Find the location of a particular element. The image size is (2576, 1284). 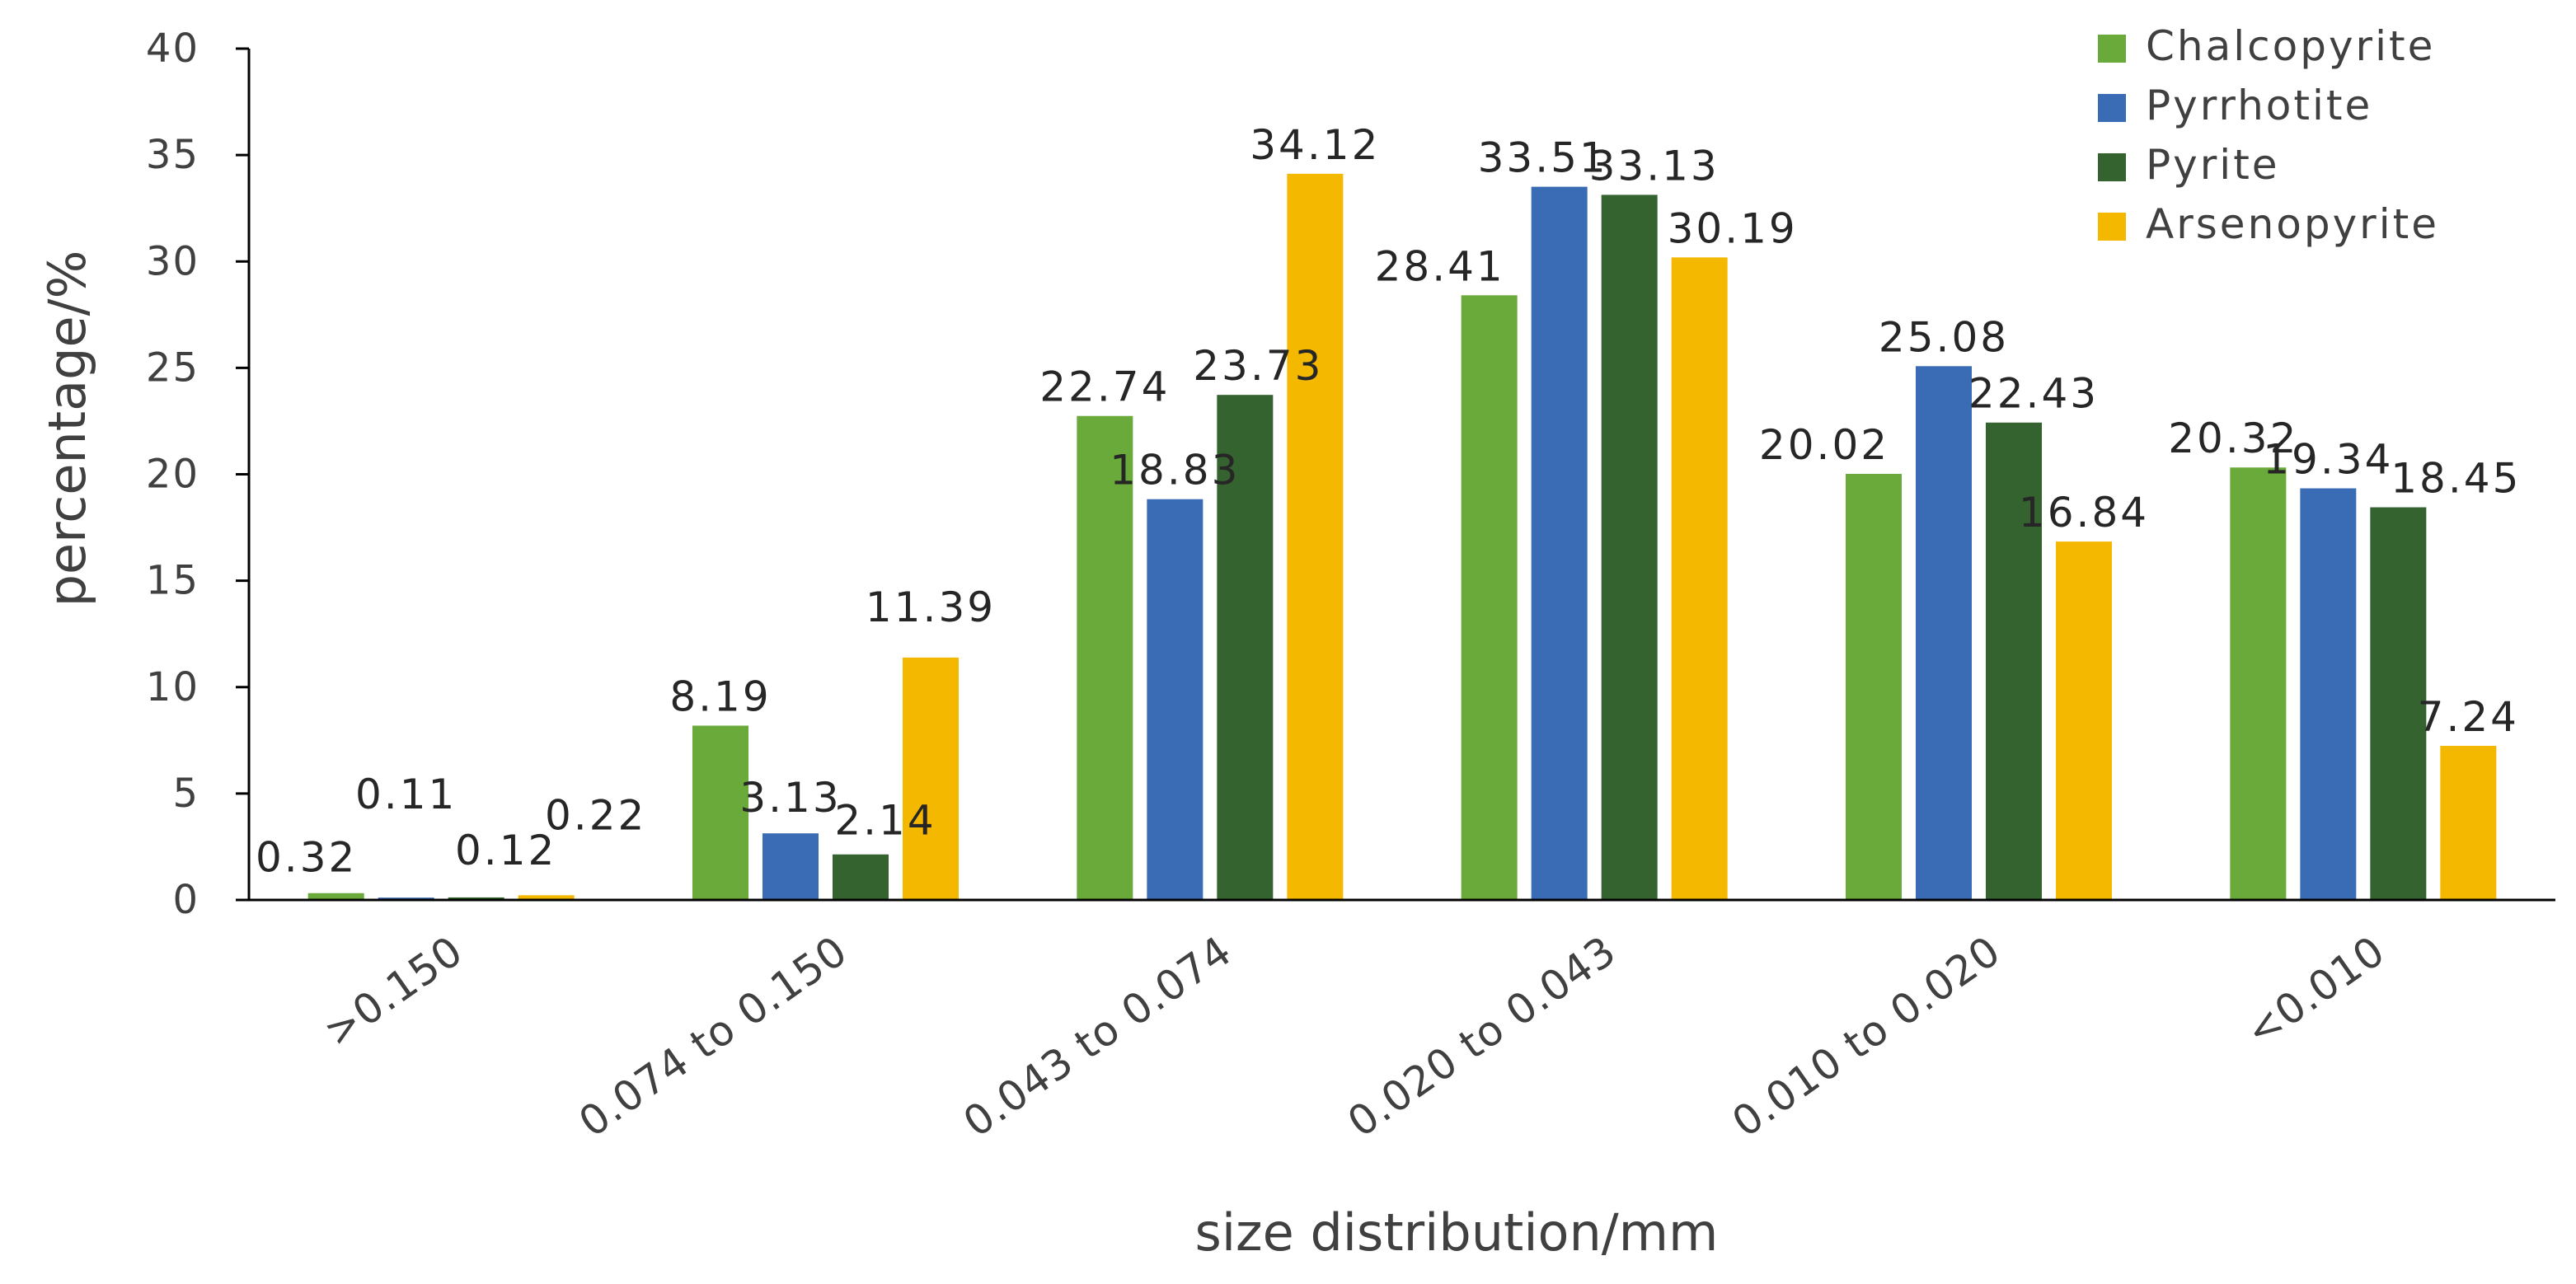

x-tick-label-2: 0.043 to 0.074 is located at coordinates (1097, 1036).